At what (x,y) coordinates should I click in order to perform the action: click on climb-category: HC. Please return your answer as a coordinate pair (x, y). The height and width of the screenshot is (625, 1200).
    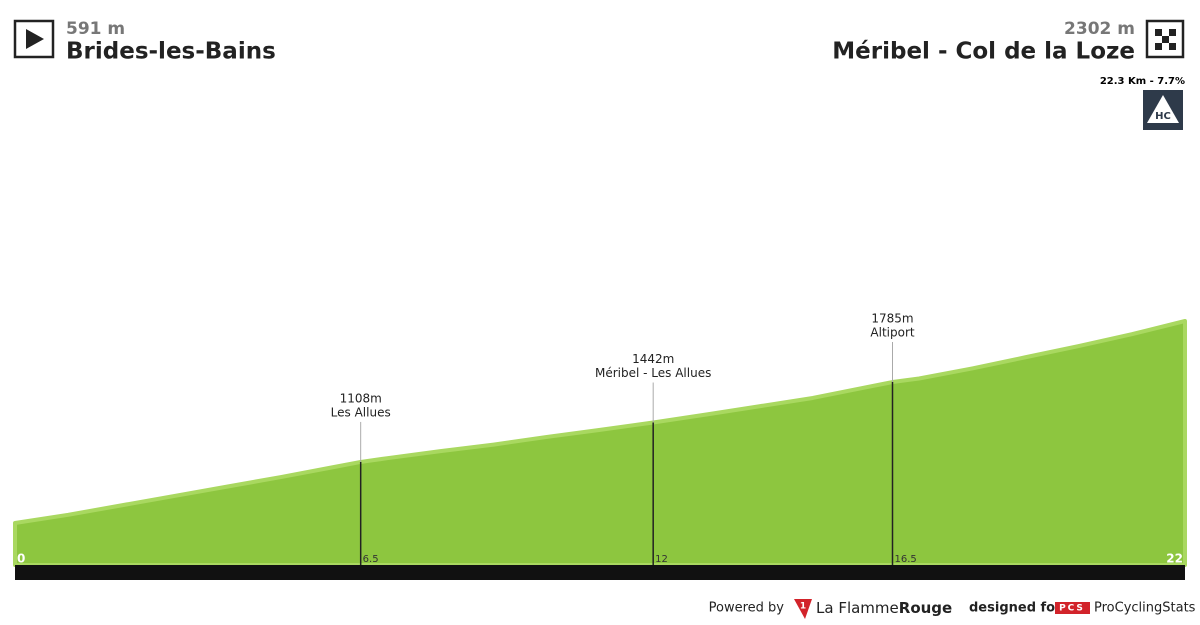
    Looking at the image, I should click on (1163, 116).